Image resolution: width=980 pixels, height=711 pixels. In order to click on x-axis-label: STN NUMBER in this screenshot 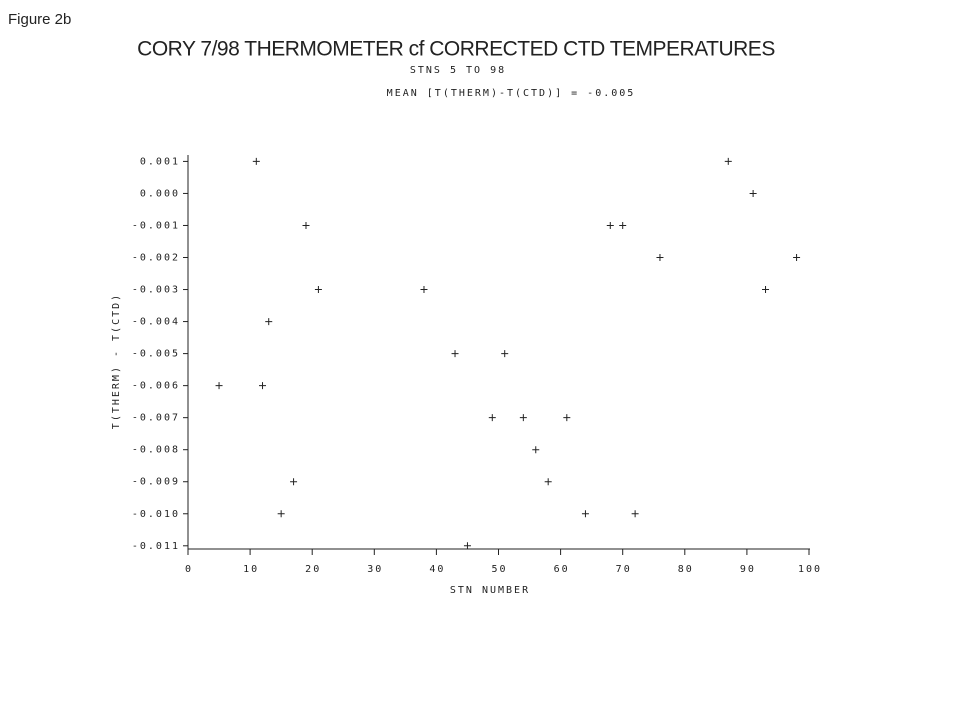, I will do `click(490, 590)`.